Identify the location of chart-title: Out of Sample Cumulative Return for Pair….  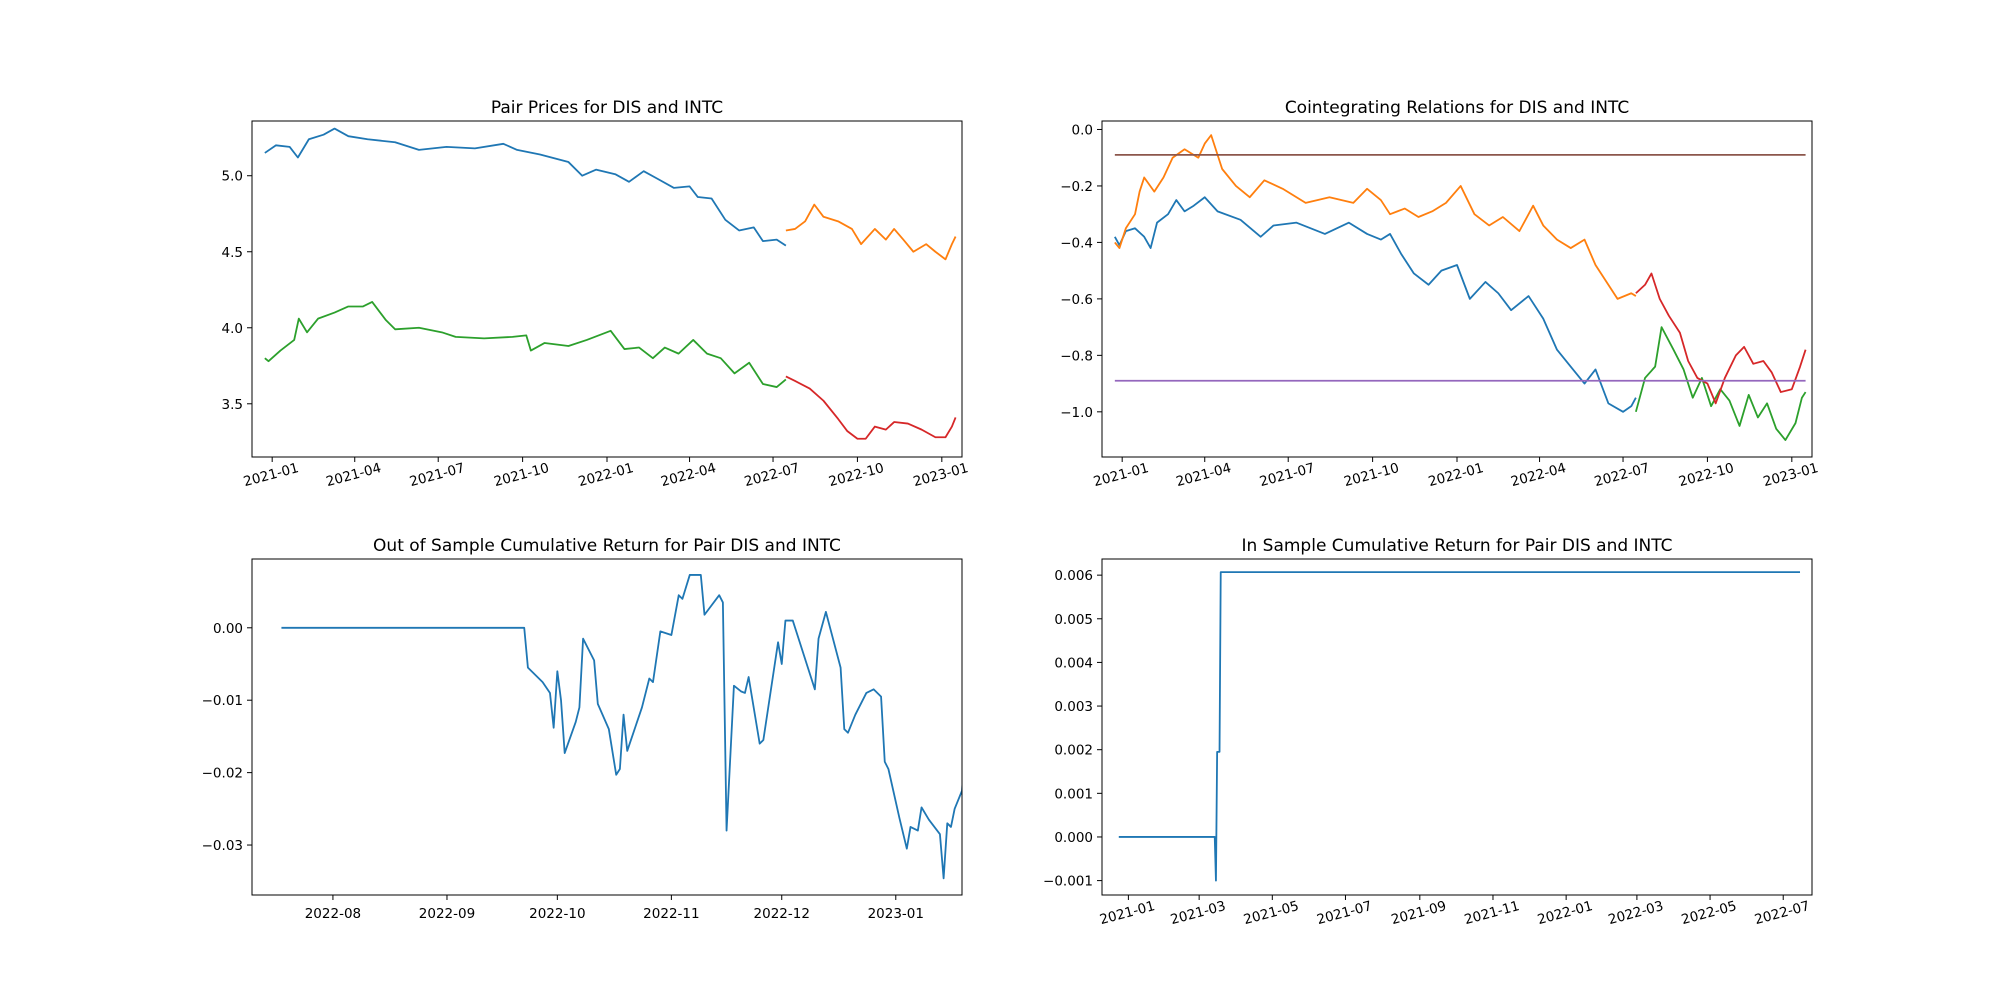
(607, 546).